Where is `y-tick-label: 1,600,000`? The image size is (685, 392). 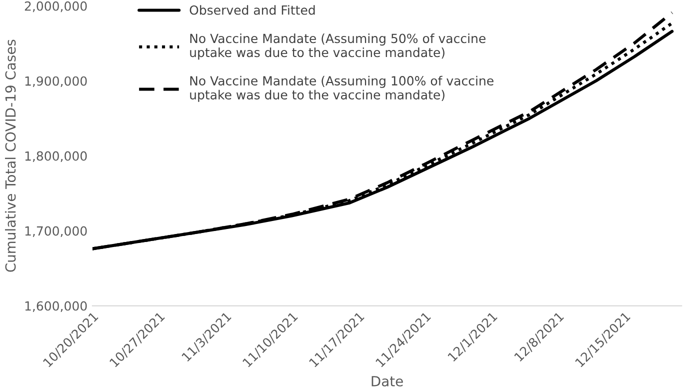
y-tick-label: 1,600,000 is located at coordinates (56, 306).